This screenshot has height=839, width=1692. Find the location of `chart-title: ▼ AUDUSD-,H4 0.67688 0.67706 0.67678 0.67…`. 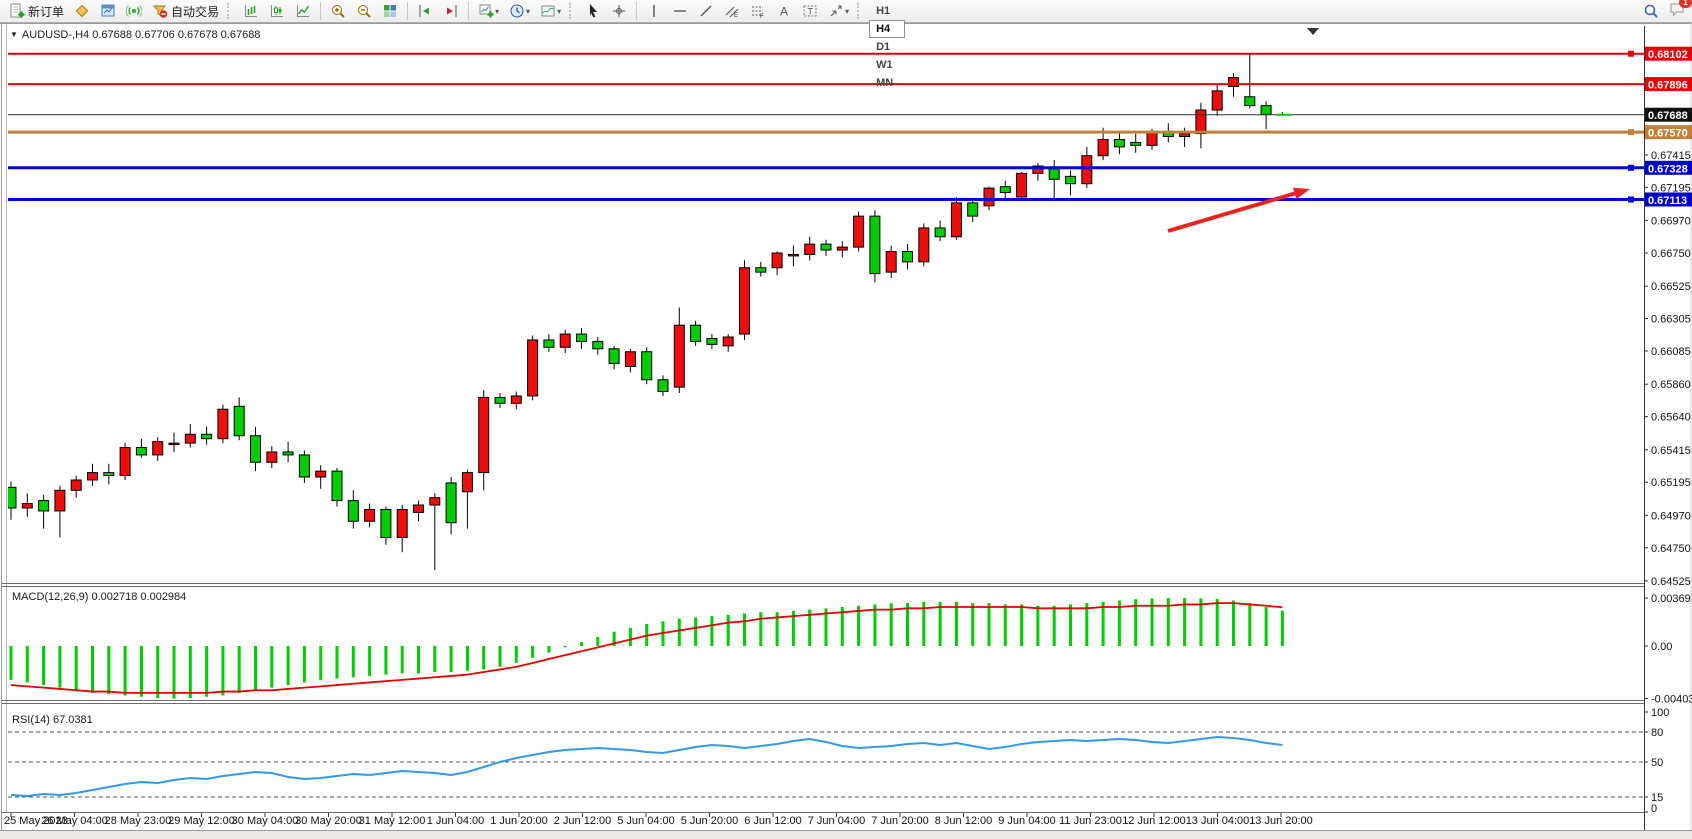

chart-title: ▼ AUDUSD-,H4 0.67688 0.67706 0.67678 0.67… is located at coordinates (135, 35).